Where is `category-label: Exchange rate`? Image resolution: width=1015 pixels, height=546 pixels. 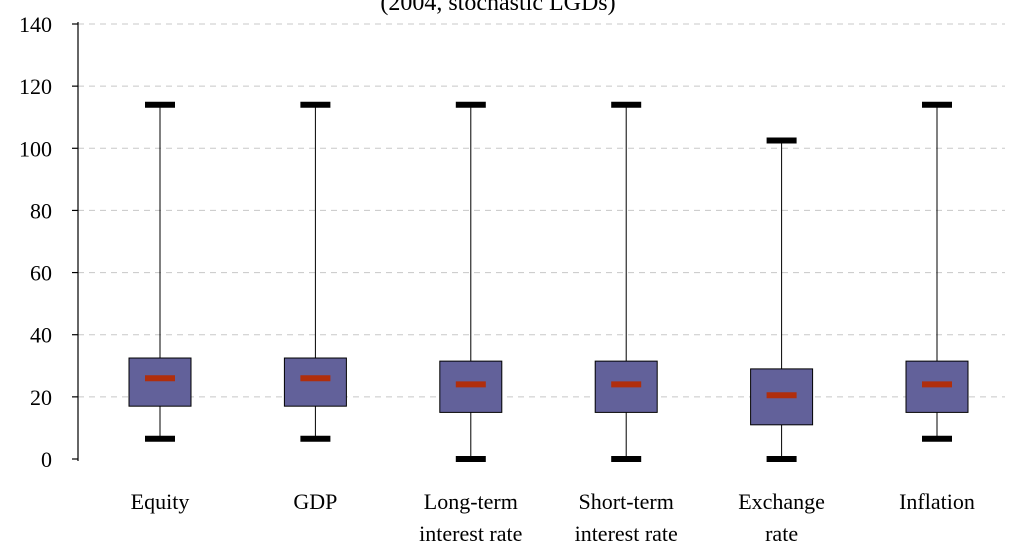
category-label: Exchange rate is located at coordinates (781, 517).